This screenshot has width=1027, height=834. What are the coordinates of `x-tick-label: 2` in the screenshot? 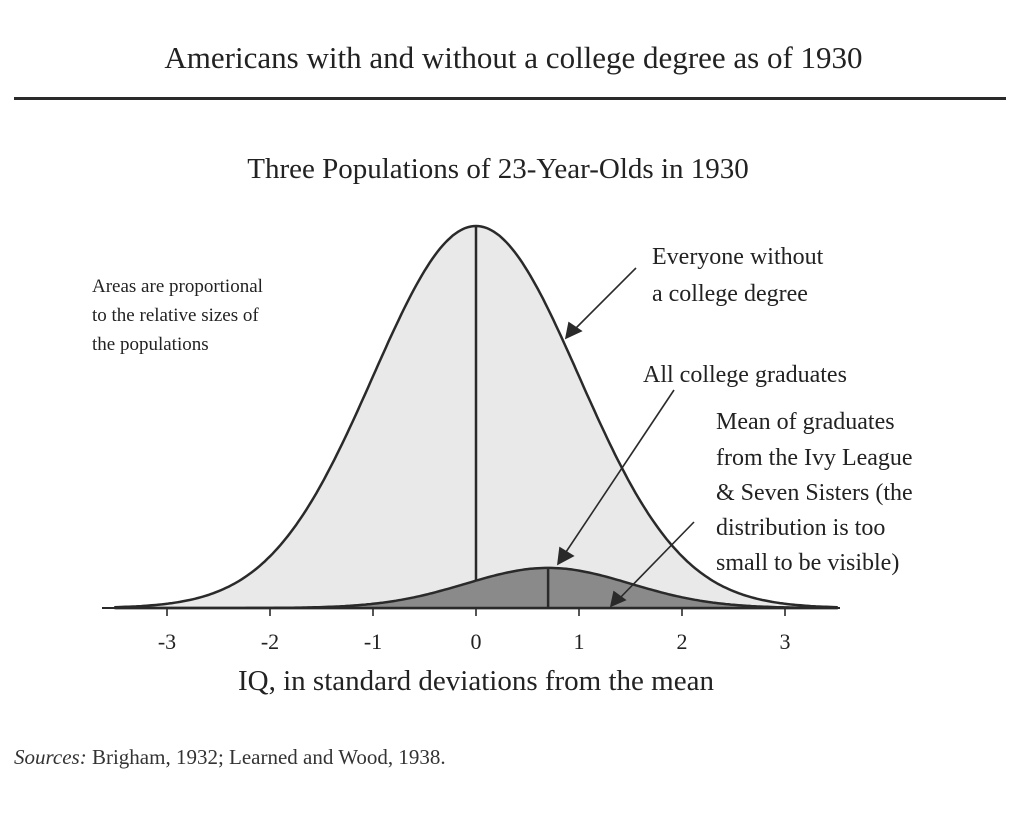 It's located at (682, 641).